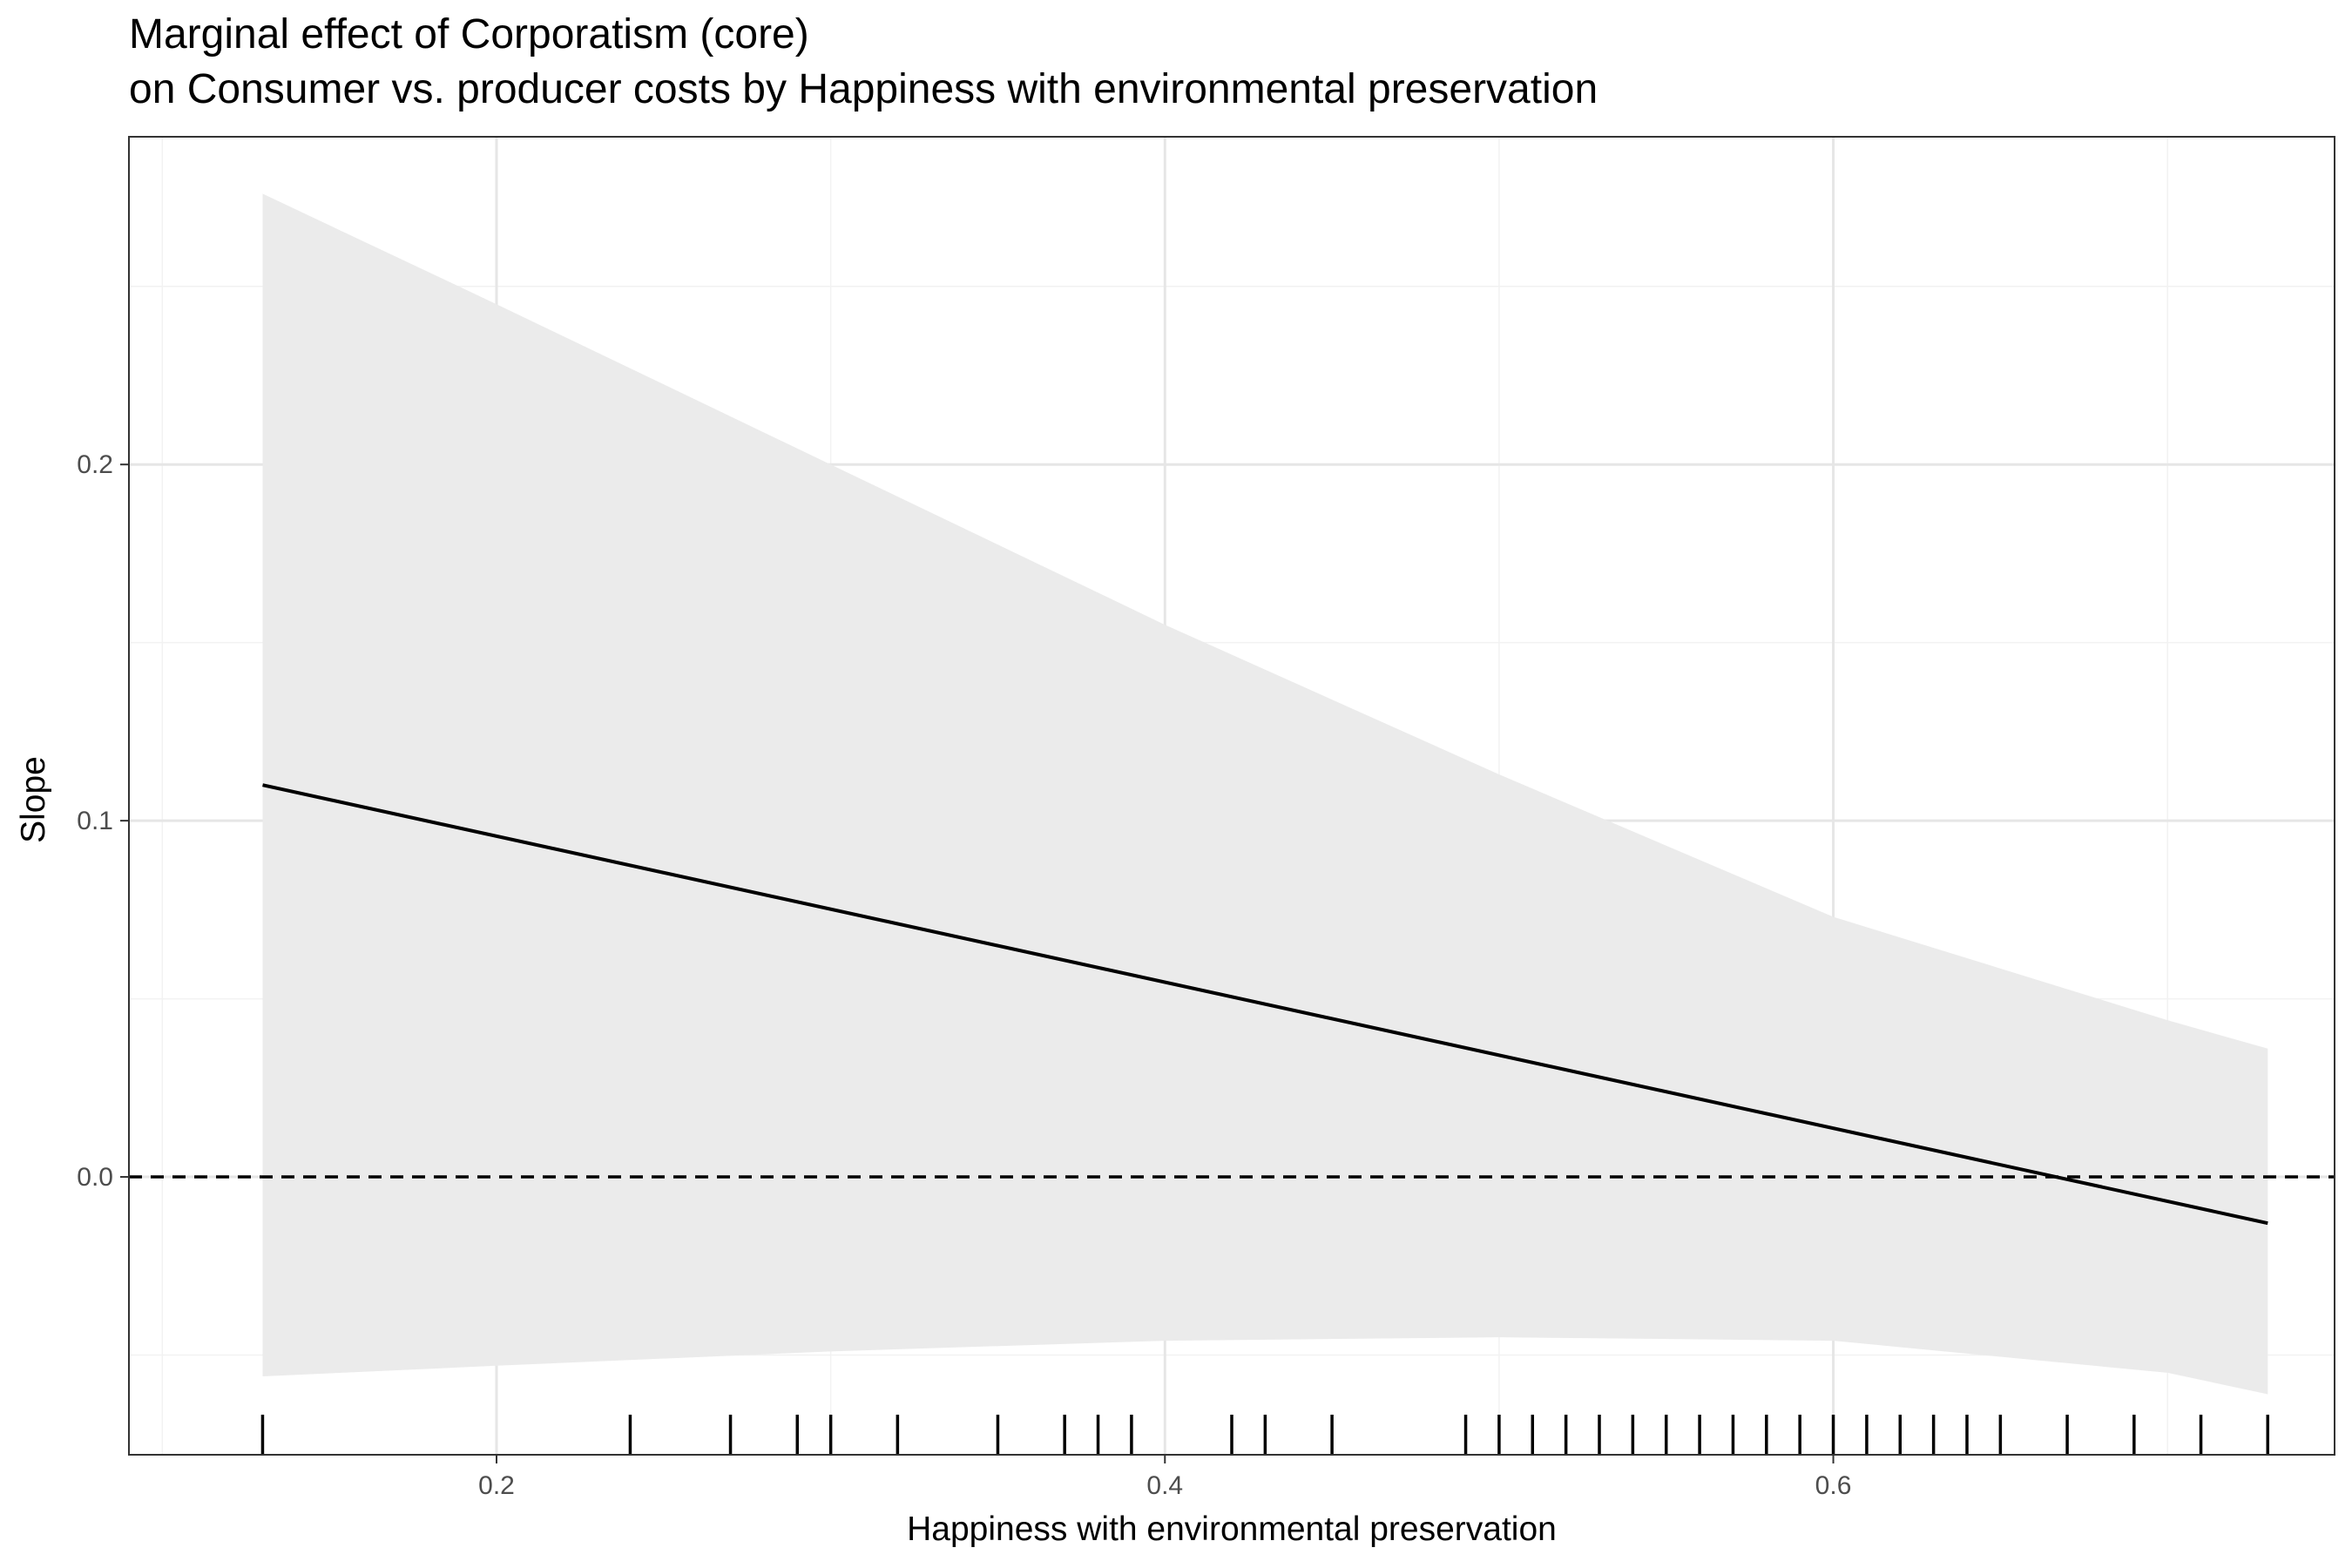 Image resolution: width=2352 pixels, height=1568 pixels. Describe the element at coordinates (1834, 1486) in the screenshot. I see `x-tick-label: 0.6` at that location.